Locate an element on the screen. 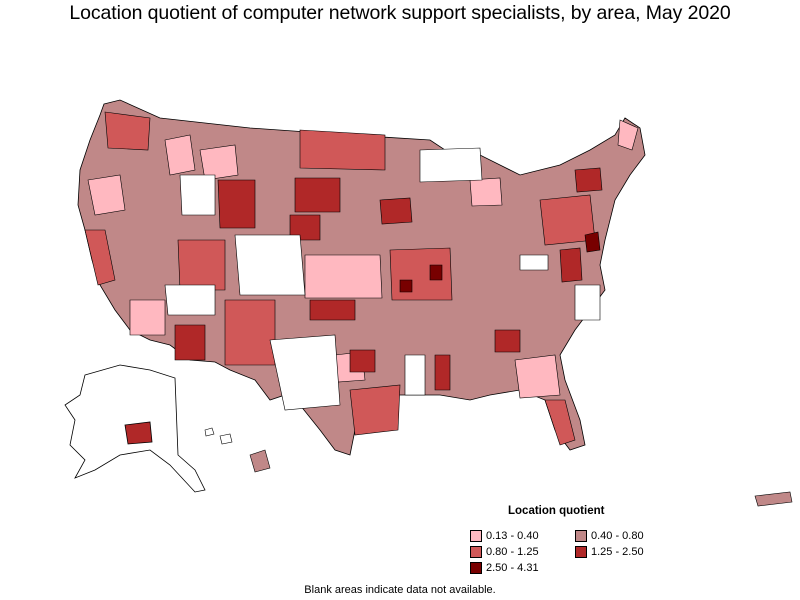 The image size is (800, 600). puerto-rico-outline is located at coordinates (773, 499).